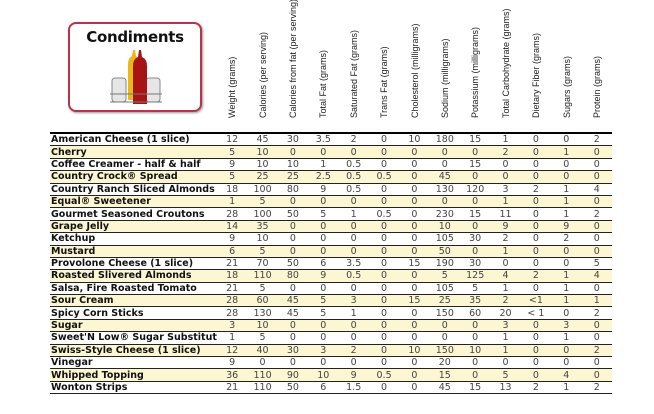 This screenshot has width=654, height=414. What do you see at coordinates (232, 214) in the screenshot?
I see `nutrient-value: 28` at bounding box center [232, 214].